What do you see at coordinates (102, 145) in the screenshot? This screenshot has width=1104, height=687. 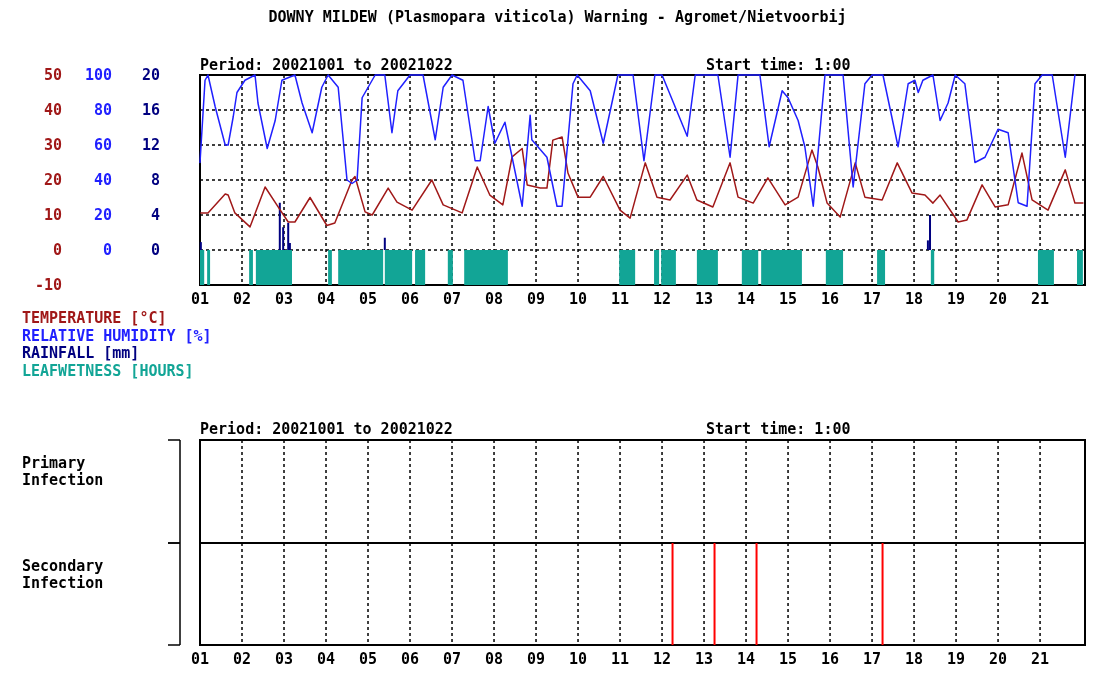 I see `y2-tick-label: 60` at bounding box center [102, 145].